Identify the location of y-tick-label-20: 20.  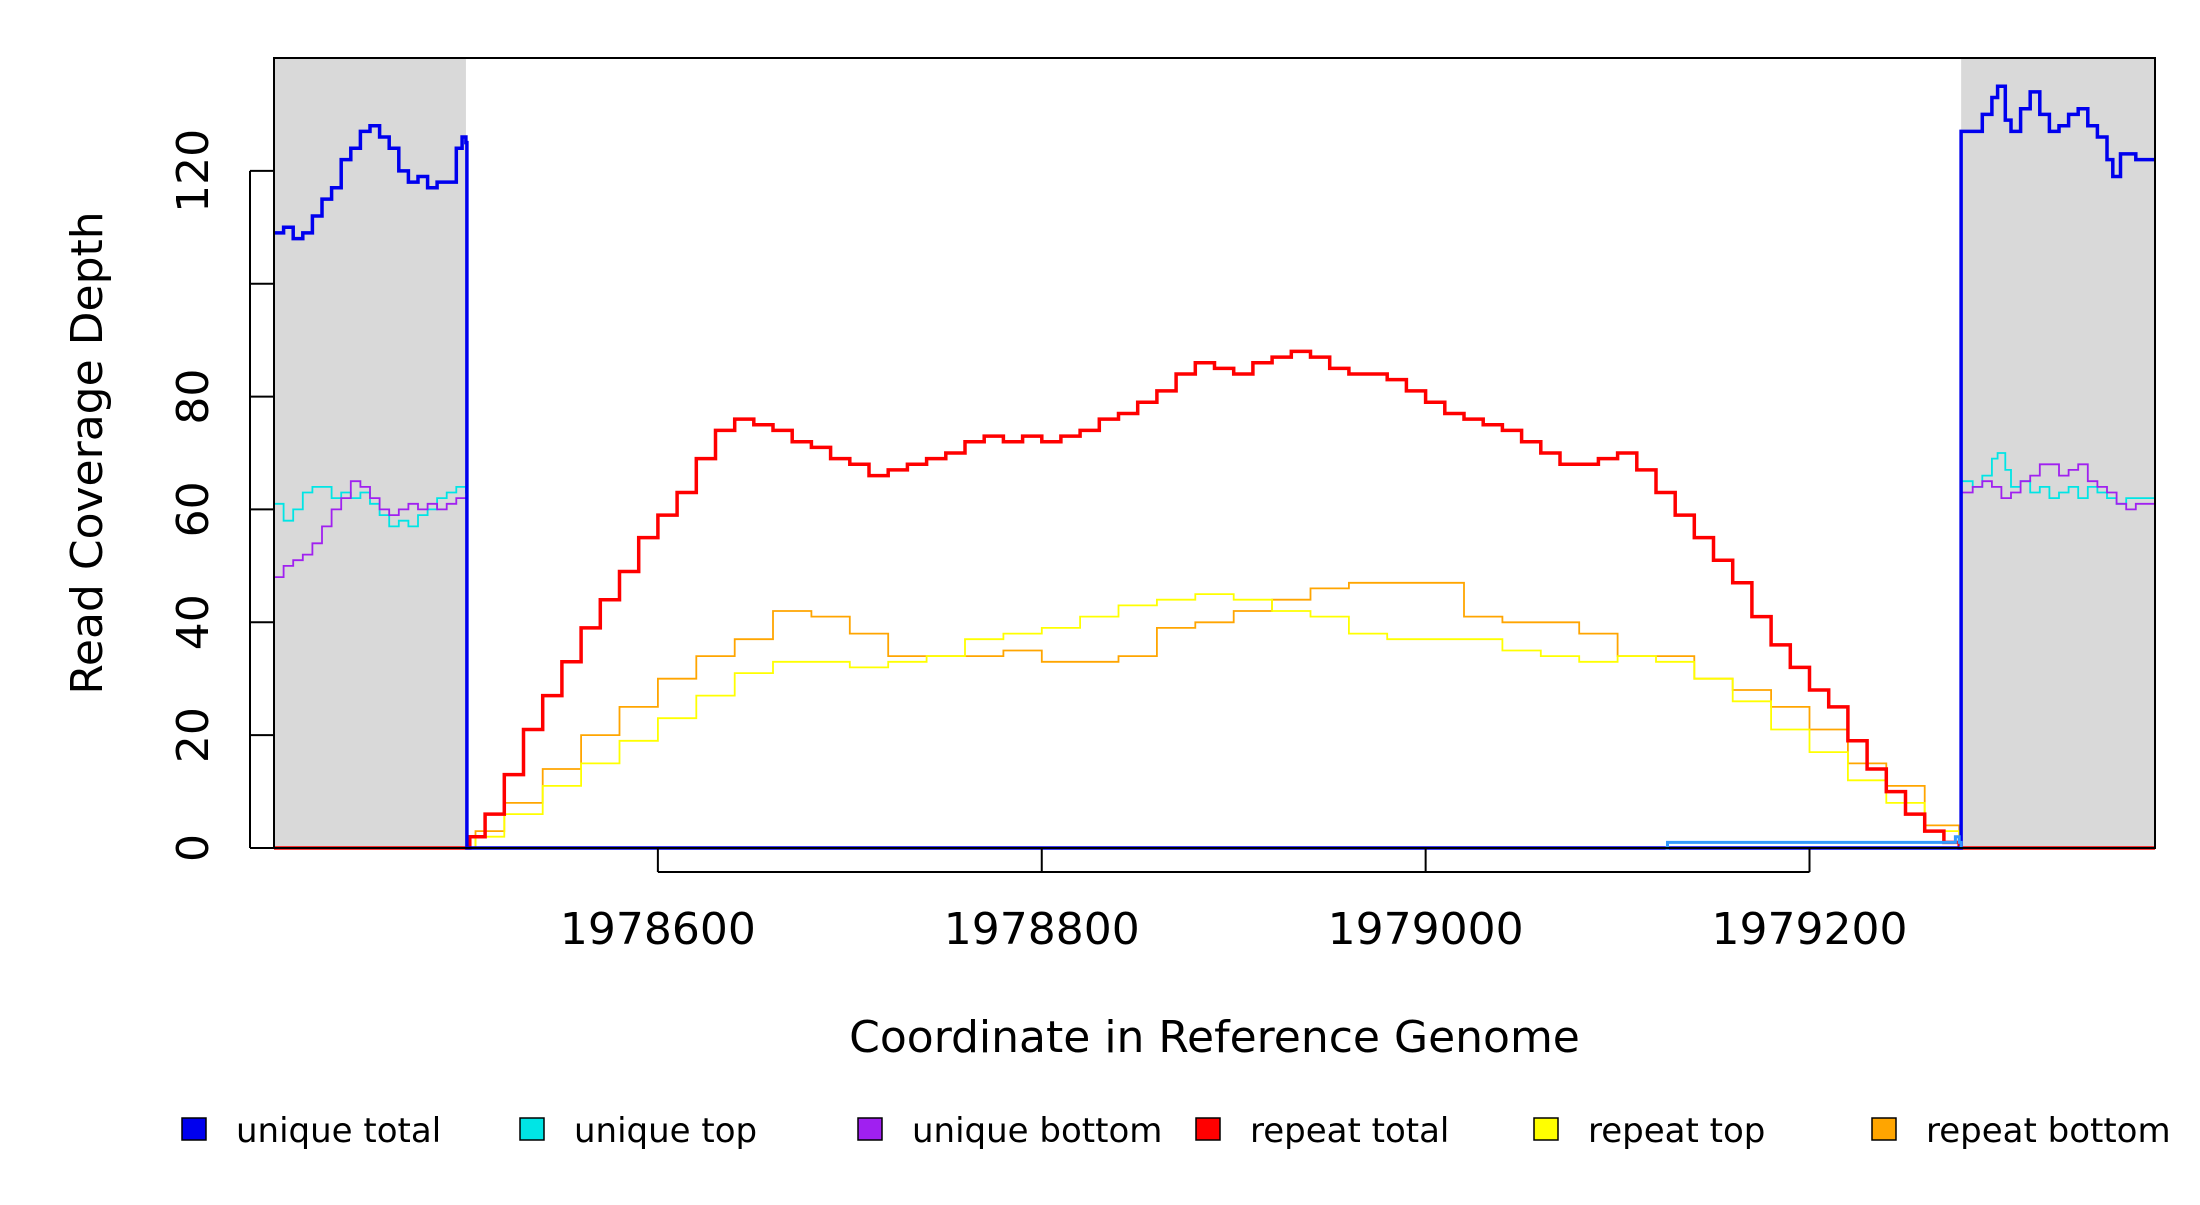
(193, 735).